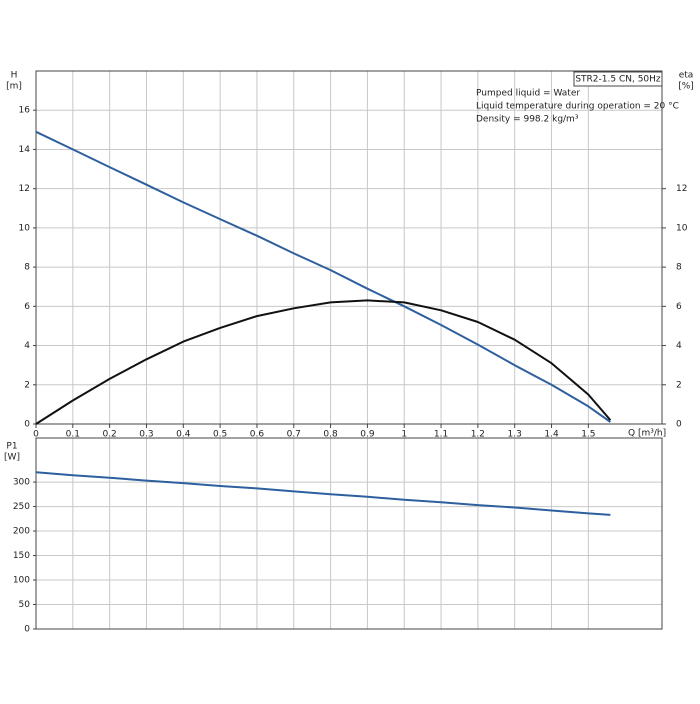 The width and height of the screenshot is (700, 704). I want to click on y-tick-label: 14, so click(25, 150).